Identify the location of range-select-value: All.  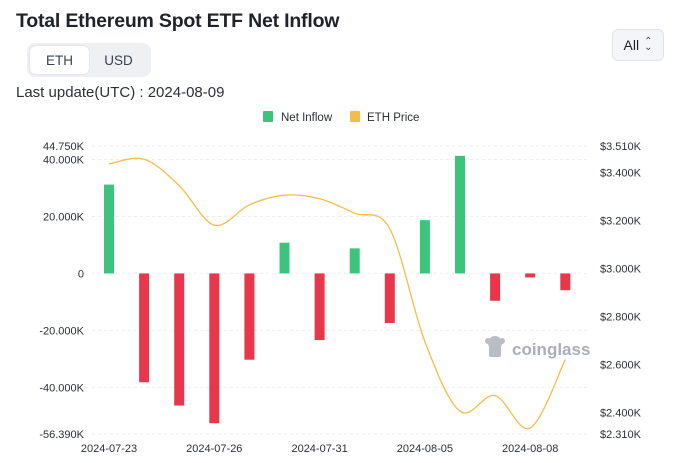
(631, 45).